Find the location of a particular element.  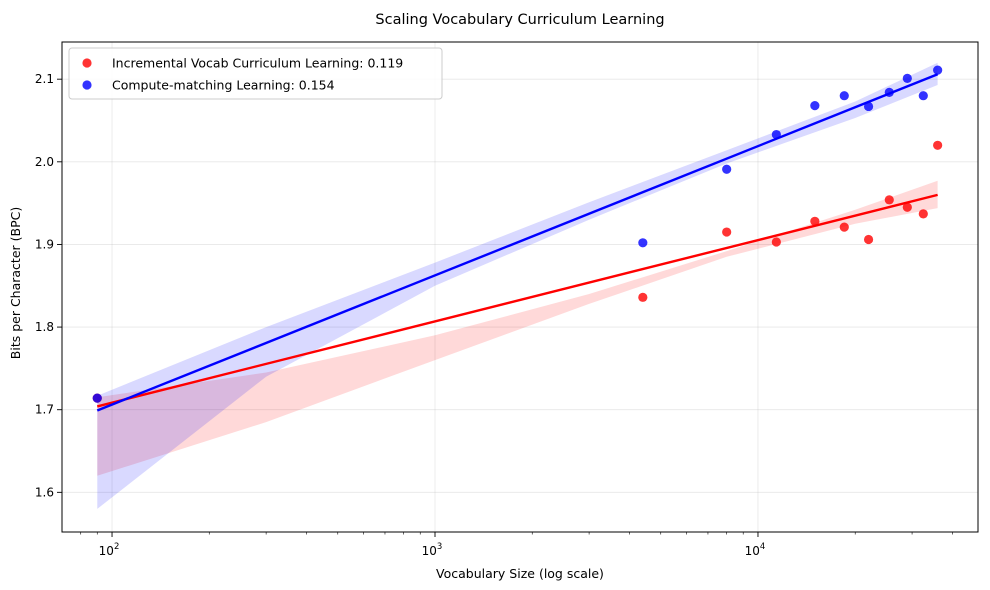

chart-title: Scaling Vocabulary Curriculum Learning is located at coordinates (519, 20).